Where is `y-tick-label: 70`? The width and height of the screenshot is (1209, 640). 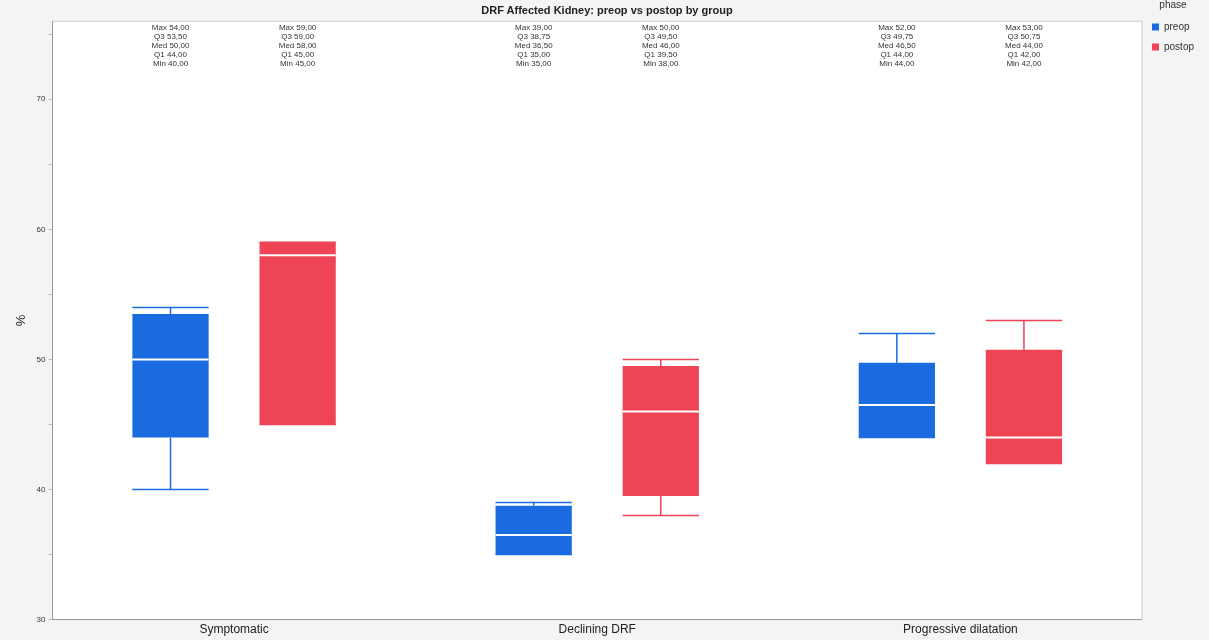 y-tick-label: 70 is located at coordinates (41, 99).